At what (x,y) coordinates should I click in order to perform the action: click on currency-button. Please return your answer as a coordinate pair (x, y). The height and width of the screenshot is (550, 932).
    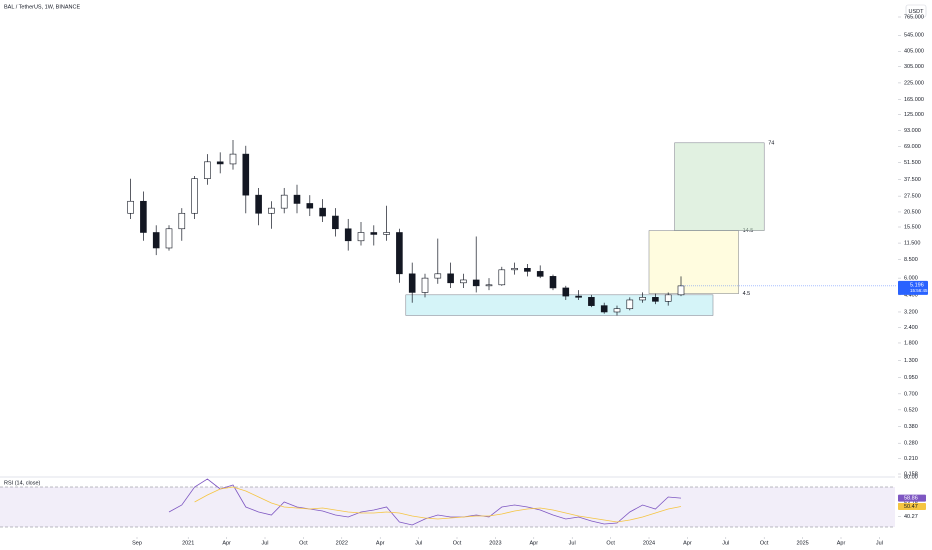
    Looking at the image, I should click on (916, 11).